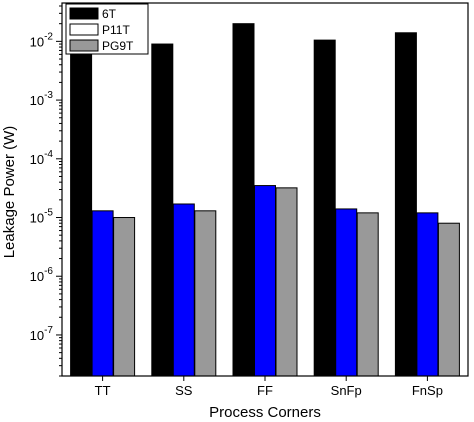  I want to click on bar-p11t-snfp, so click(346, 292).